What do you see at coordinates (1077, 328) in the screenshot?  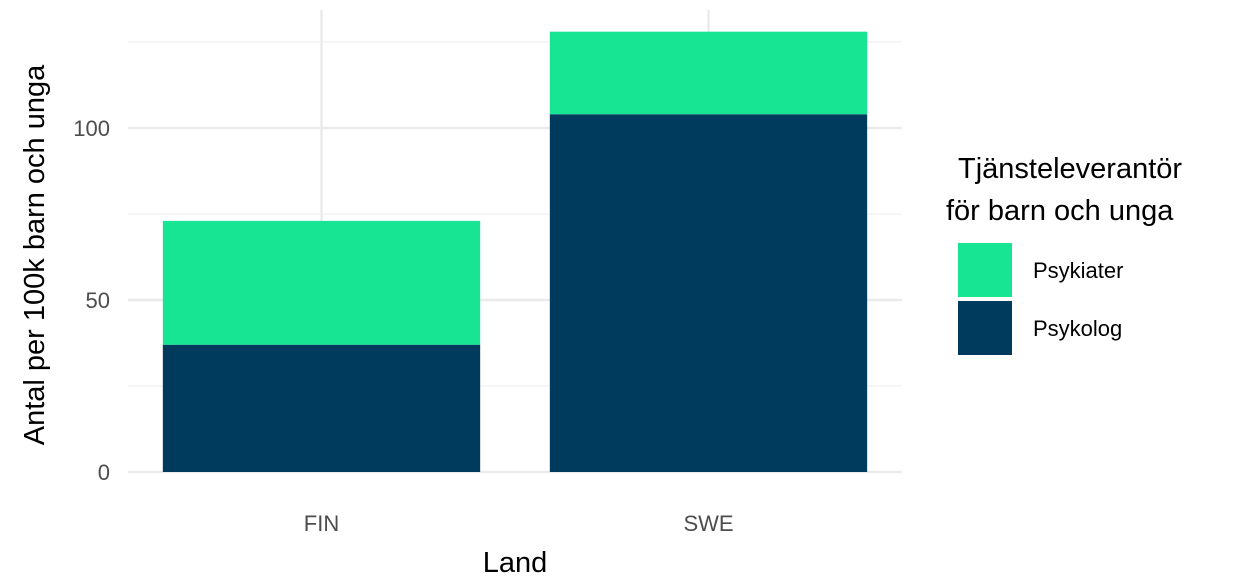 I see `legend-label-psykolog: Psykolog` at bounding box center [1077, 328].